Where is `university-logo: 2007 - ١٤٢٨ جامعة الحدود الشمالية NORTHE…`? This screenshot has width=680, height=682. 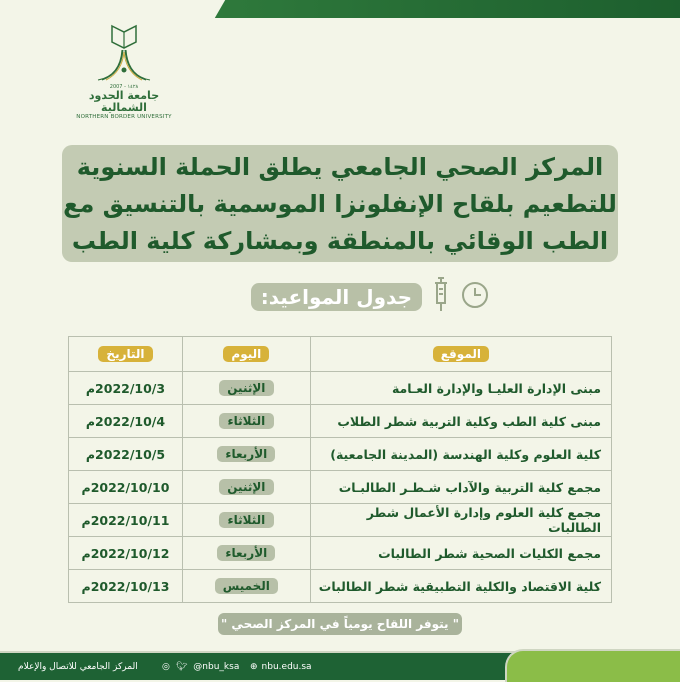 university-logo: 2007 - ١٤٢٨ جامعة الحدود الشمالية NORTHE… is located at coordinates (124, 71).